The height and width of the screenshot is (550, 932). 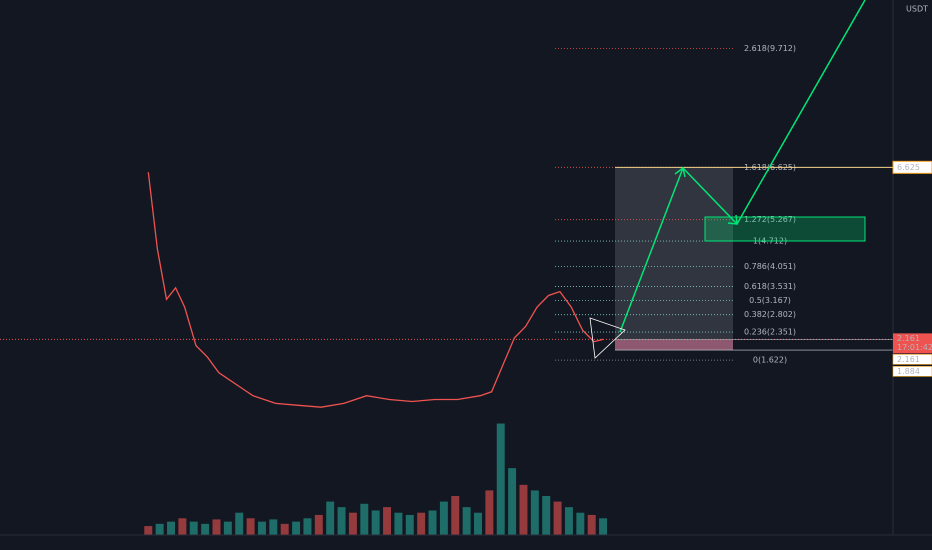 What do you see at coordinates (674, 345) in the screenshot?
I see `stop-zone` at bounding box center [674, 345].